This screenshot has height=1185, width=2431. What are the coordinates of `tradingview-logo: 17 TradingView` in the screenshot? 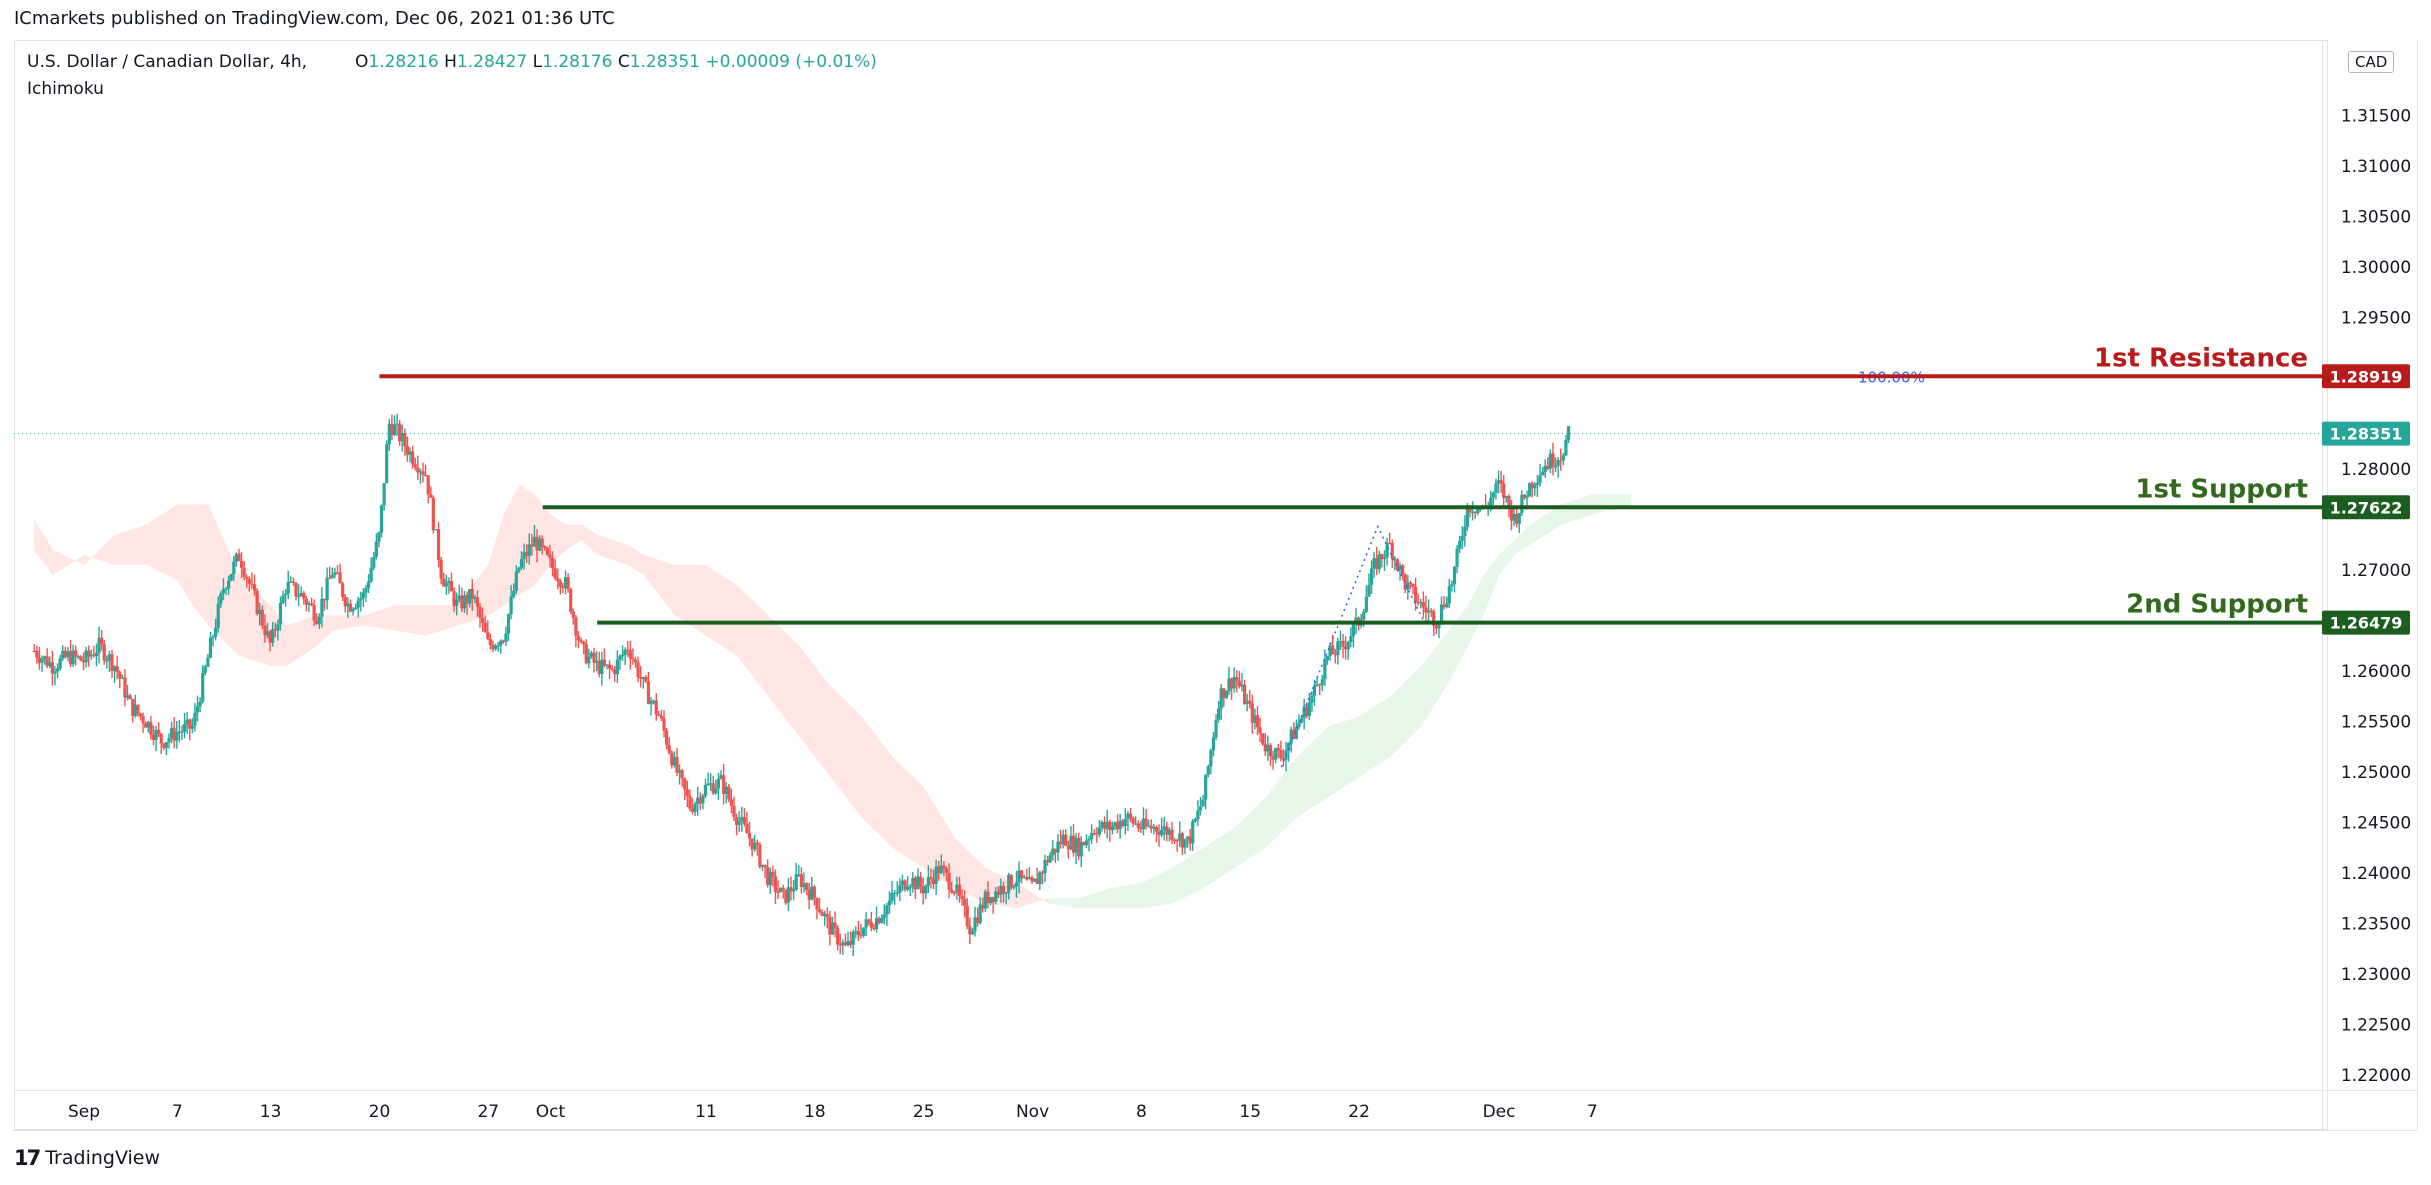 It's located at (87, 1158).